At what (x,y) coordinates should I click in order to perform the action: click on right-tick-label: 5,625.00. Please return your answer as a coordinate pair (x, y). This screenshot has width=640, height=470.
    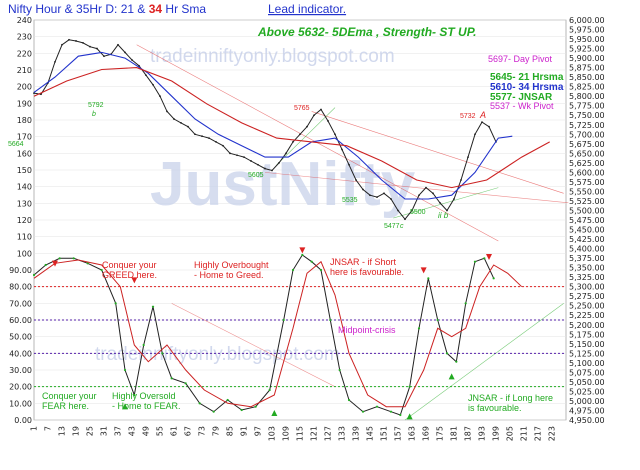
    Looking at the image, I should click on (587, 163).